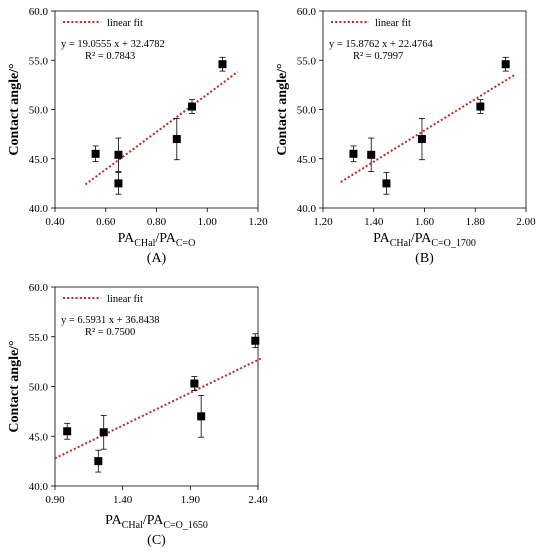 The width and height of the screenshot is (541, 555). I want to click on x-label-subscript-2: C=O_1650, so click(185, 525).